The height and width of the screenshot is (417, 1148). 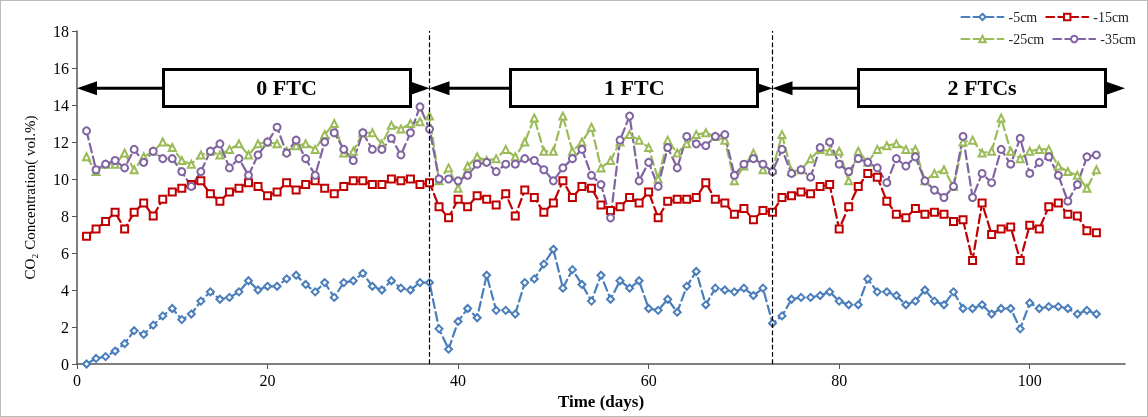 What do you see at coordinates (648, 380) in the screenshot?
I see `x-tick-label: 60` at bounding box center [648, 380].